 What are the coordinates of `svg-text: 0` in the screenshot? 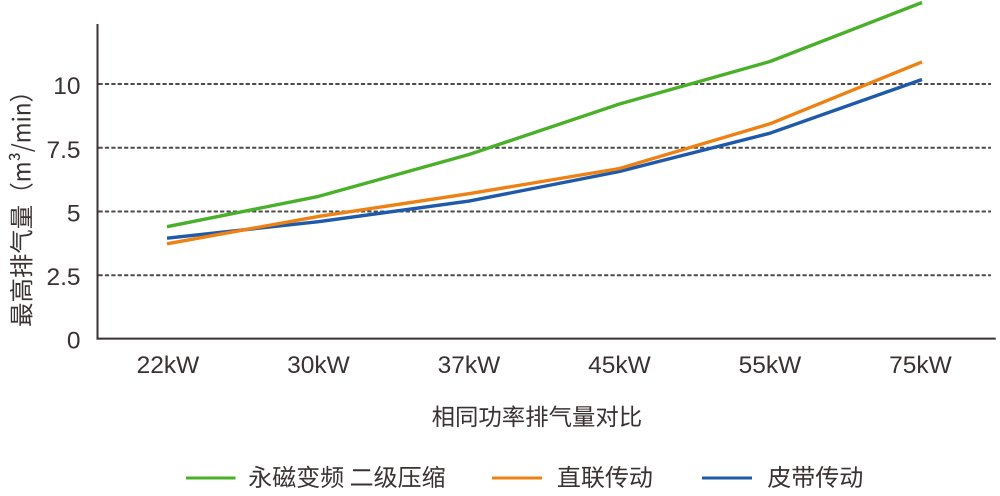 It's located at (74, 341).